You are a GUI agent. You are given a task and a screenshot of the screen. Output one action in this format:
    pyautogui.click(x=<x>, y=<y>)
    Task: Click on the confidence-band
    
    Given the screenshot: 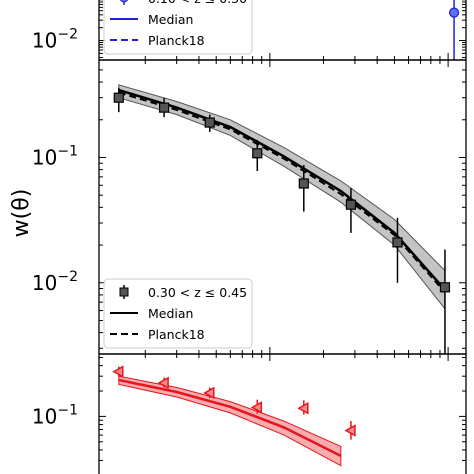 What is the action you would take?
    pyautogui.click(x=230, y=421)
    